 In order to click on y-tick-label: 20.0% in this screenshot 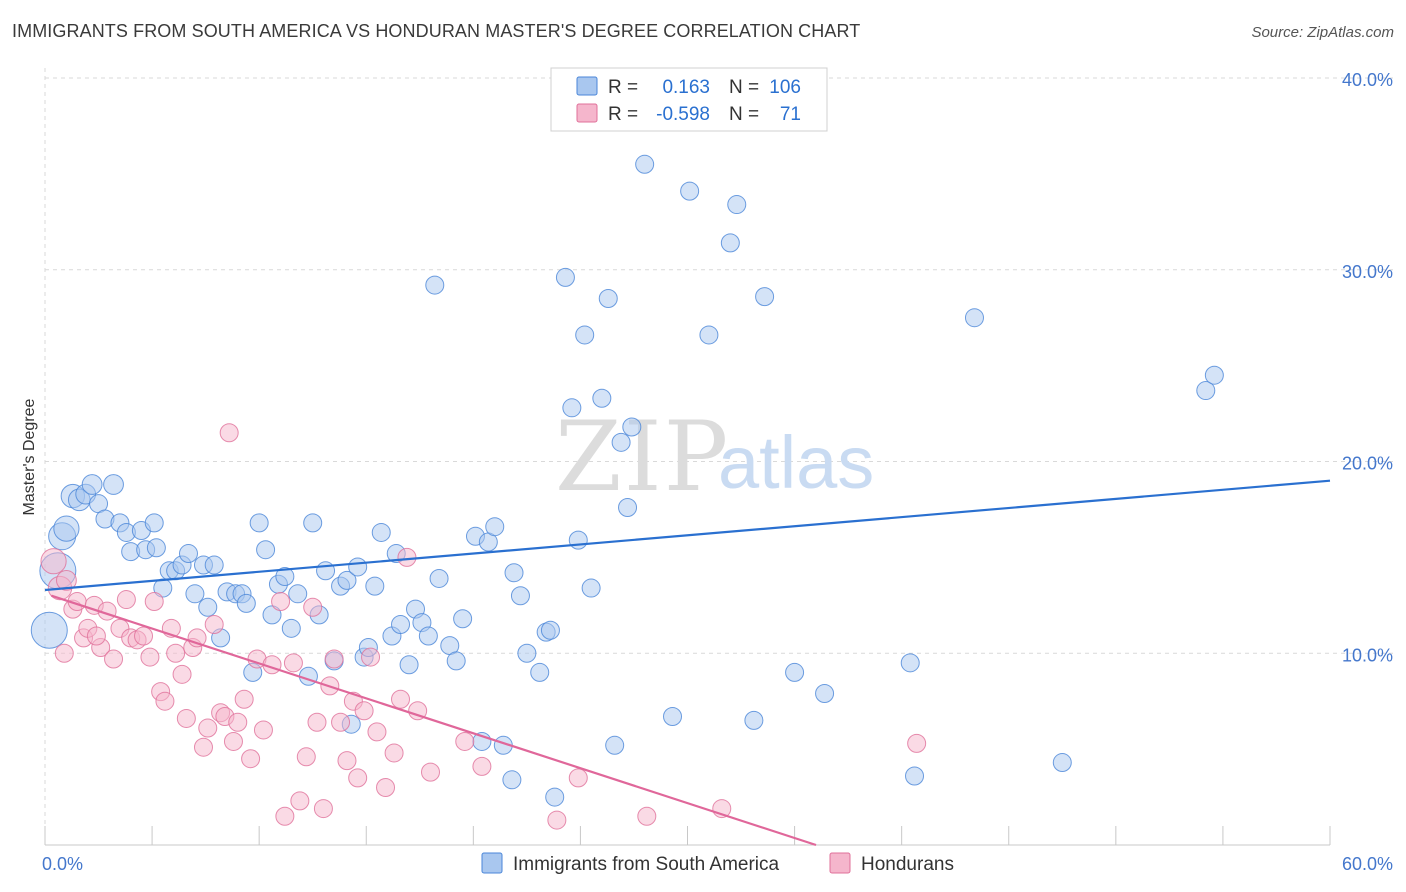, I will do `click(1367, 464)`.